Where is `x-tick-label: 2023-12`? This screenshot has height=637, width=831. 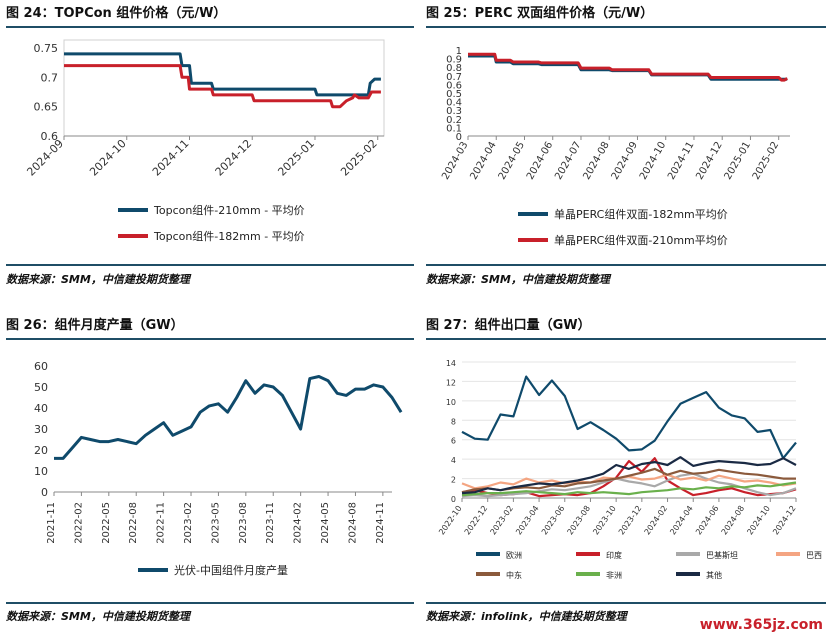 x-tick-label: 2023-12 is located at coordinates (630, 520).